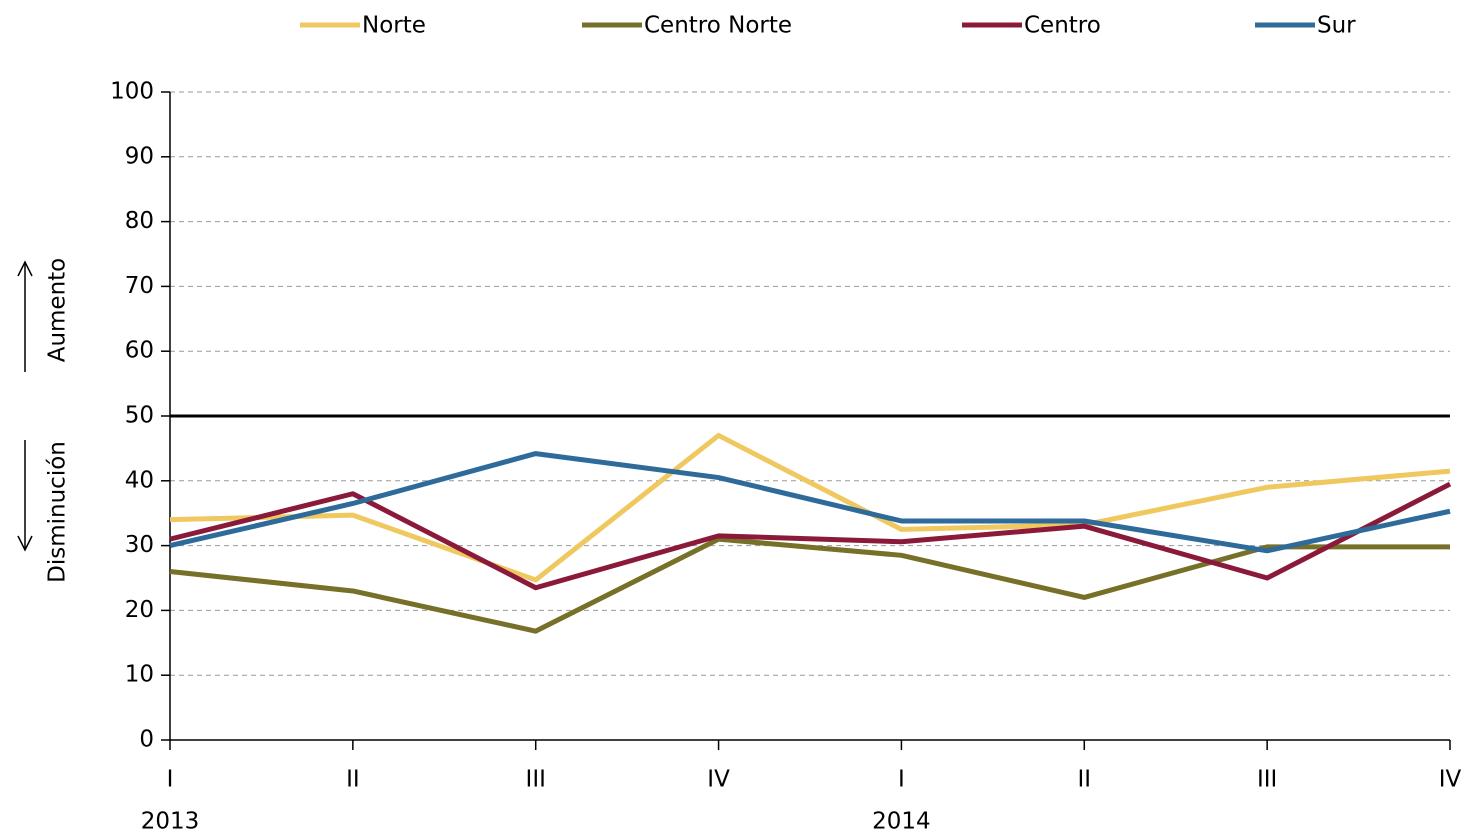  Describe the element at coordinates (170, 822) in the screenshot. I see `year-label: 2013` at that location.